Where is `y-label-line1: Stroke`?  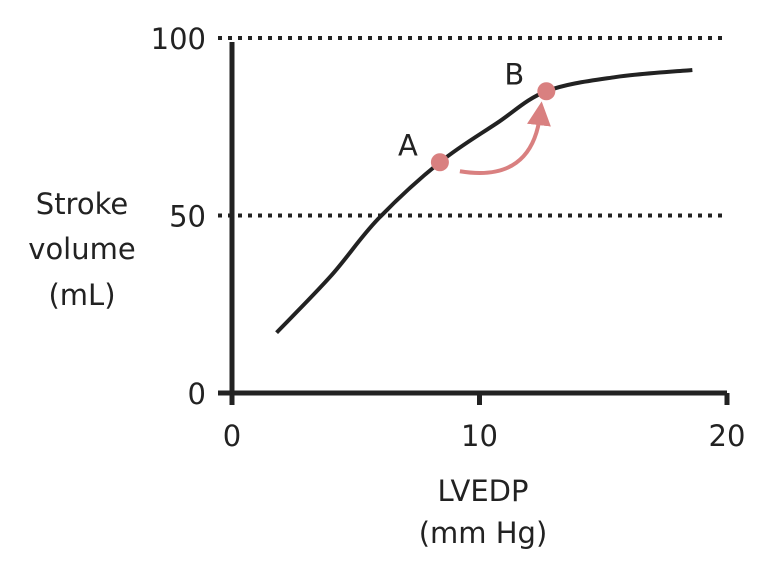
y-label-line1: Stroke is located at coordinates (82, 204).